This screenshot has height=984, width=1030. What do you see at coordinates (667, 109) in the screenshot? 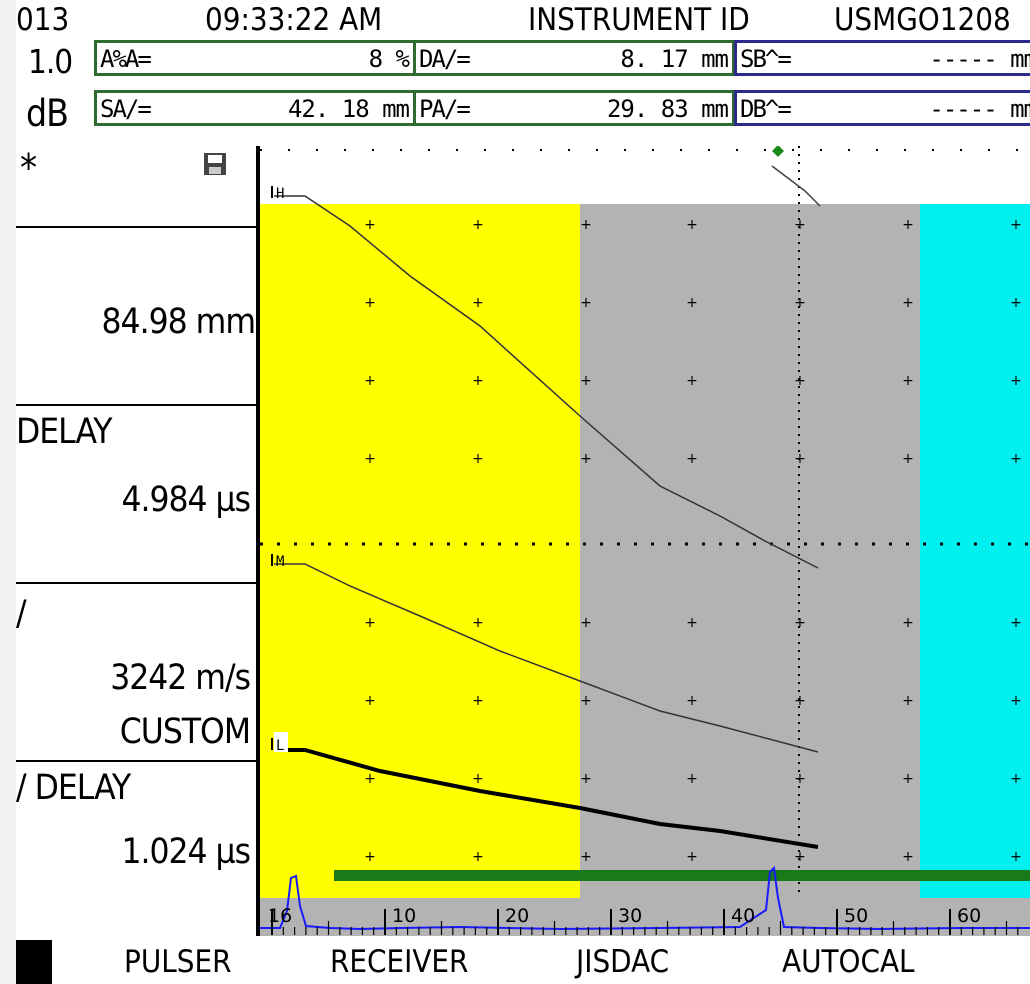
I see `reading-value: 29. 83 mm` at bounding box center [667, 109].